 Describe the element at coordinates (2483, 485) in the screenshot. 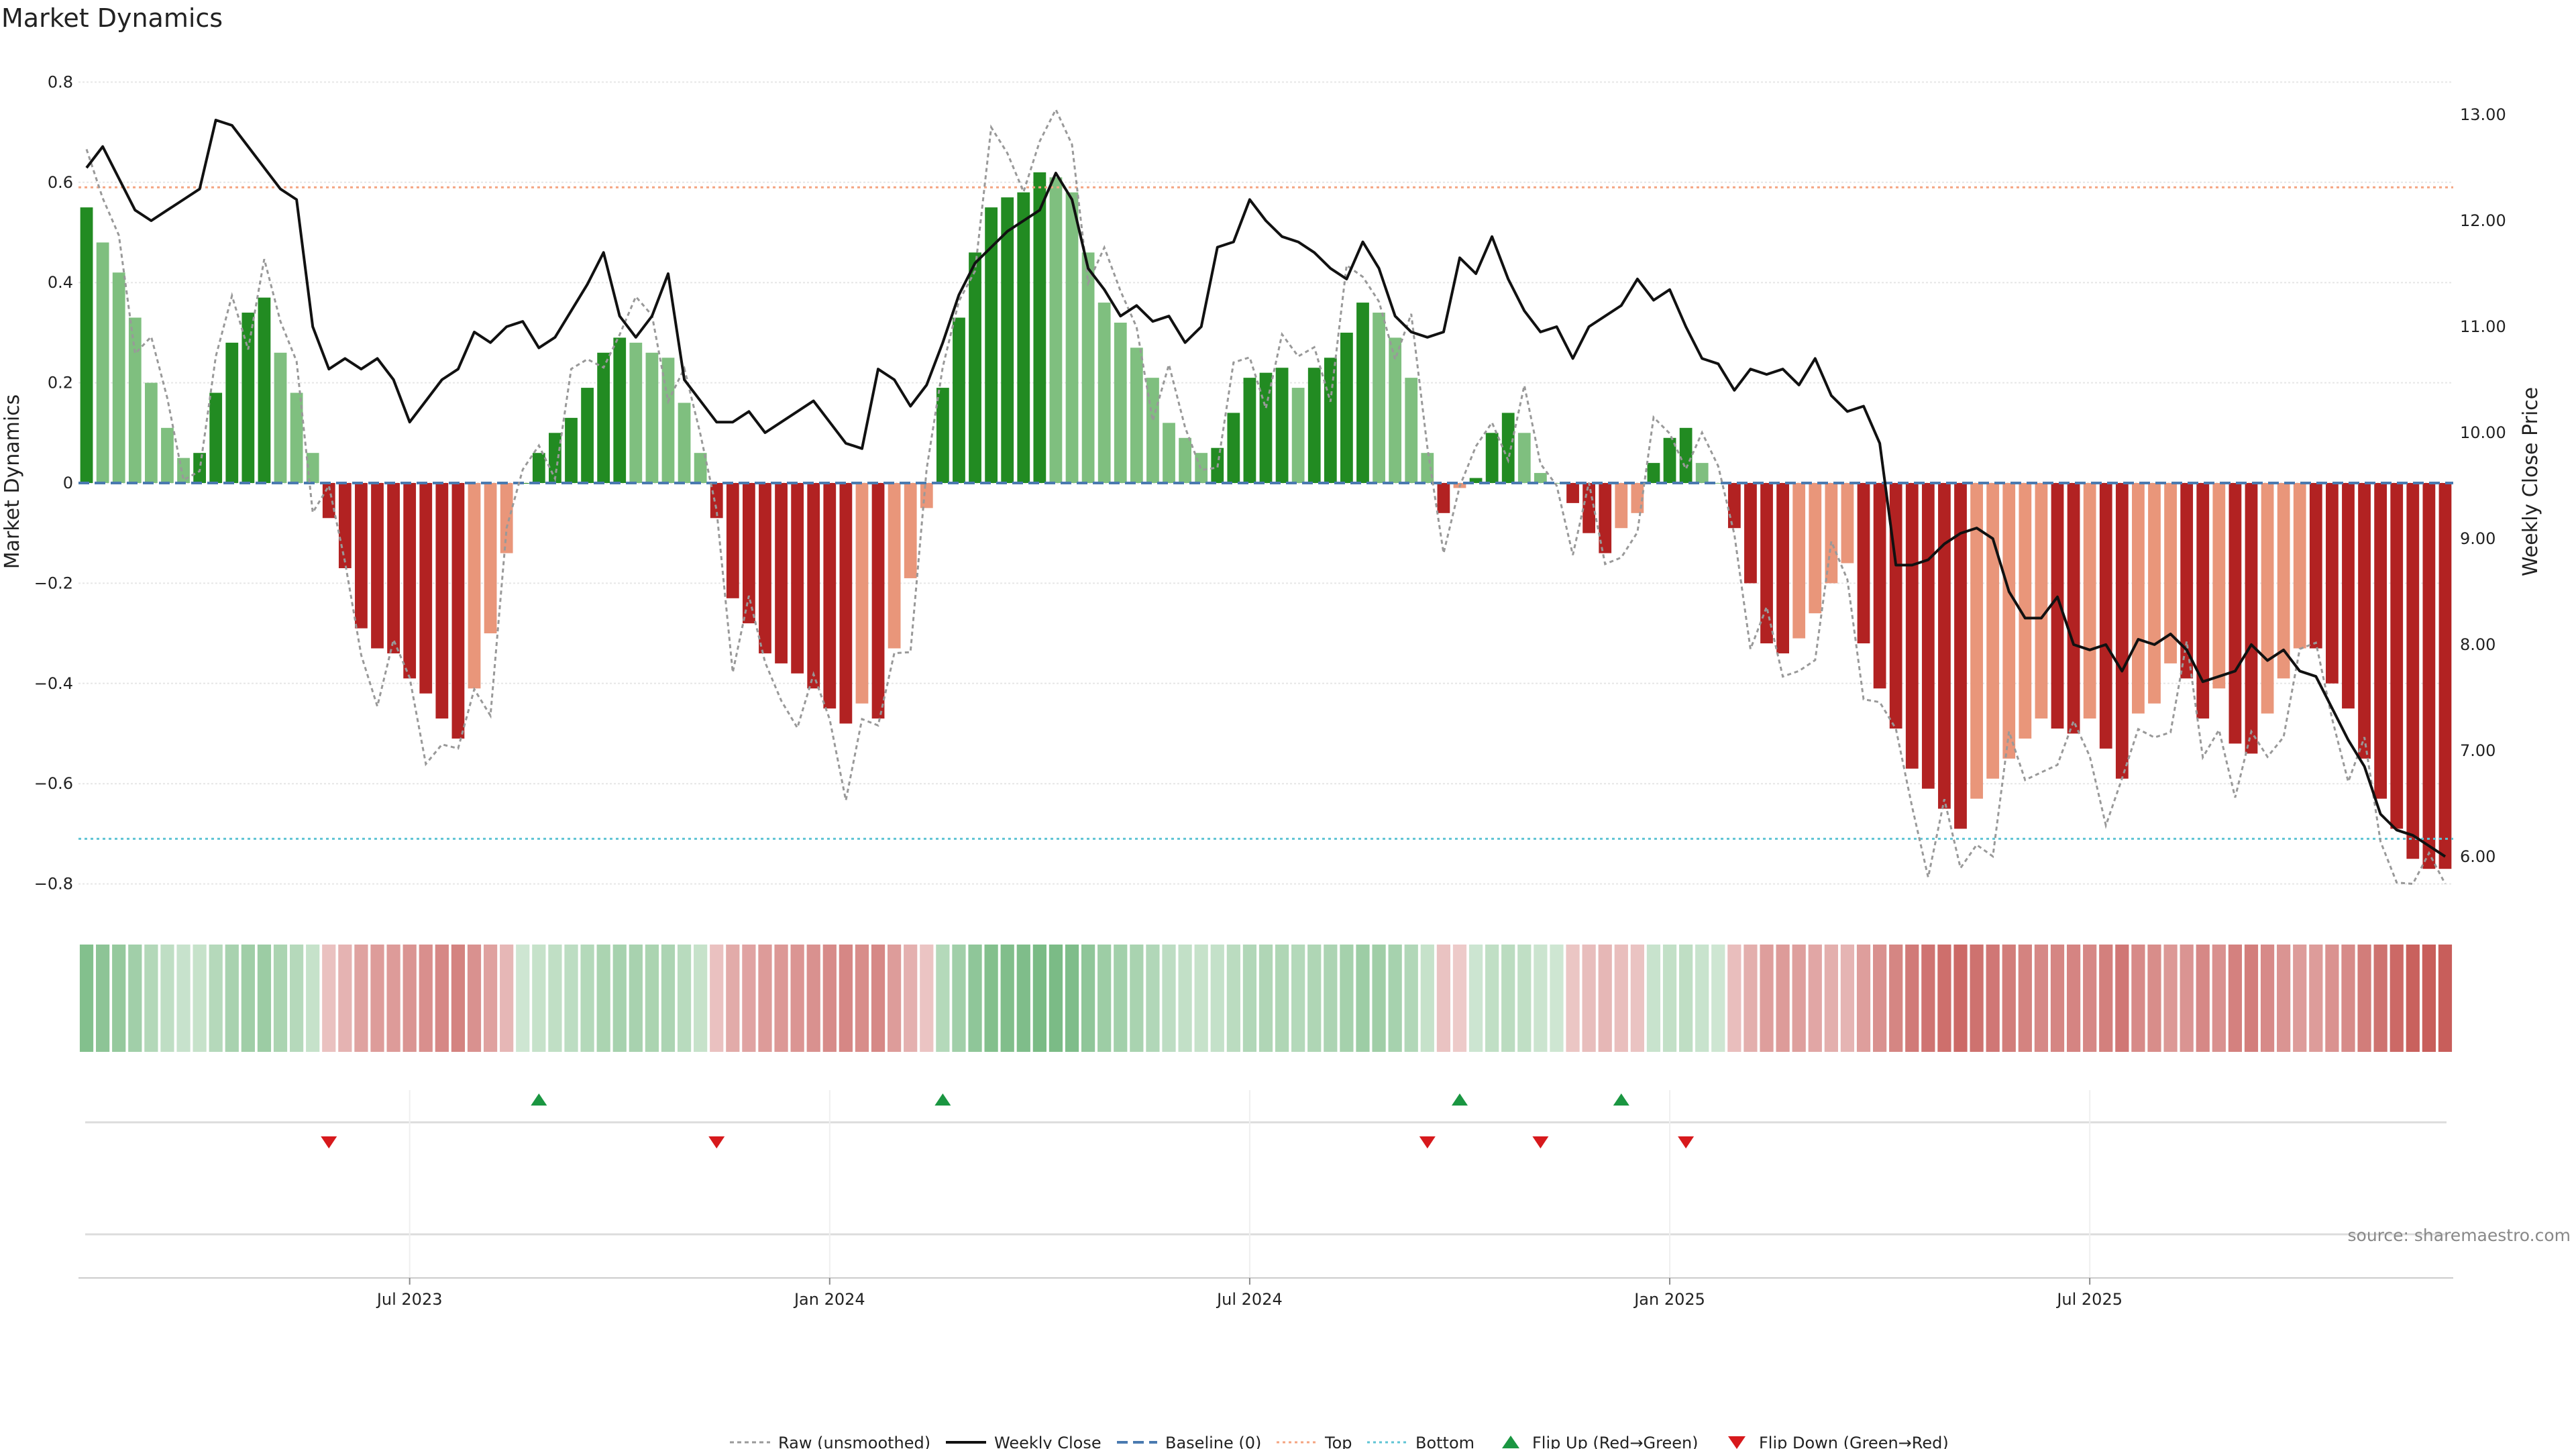

I see `right-y-axis: 13.00 12.00 11.00 10.00 9.00 8.00 7.00 6.00` at that location.